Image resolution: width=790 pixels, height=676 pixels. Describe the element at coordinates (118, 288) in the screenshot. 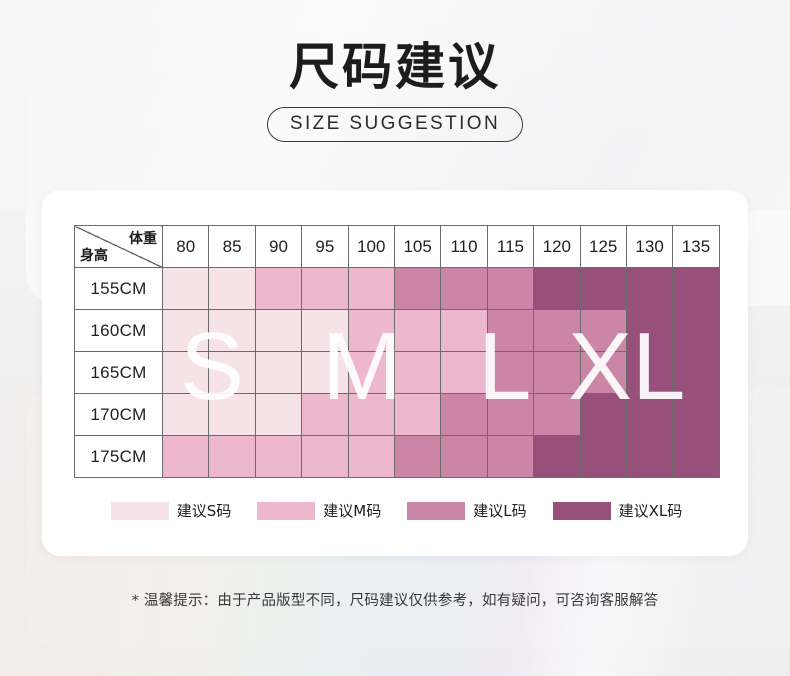

I see `height-header-155CM: 155CM` at that location.